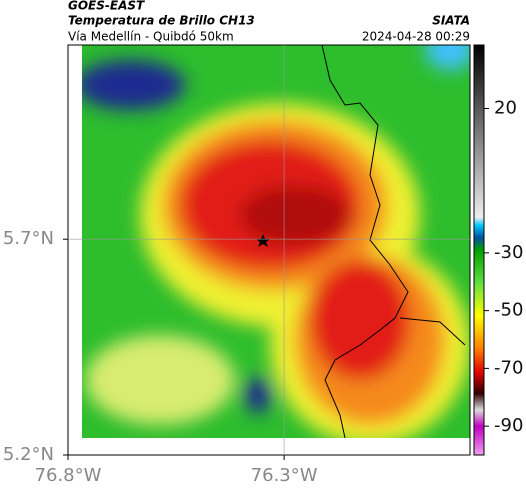  I want to click on timestamp: 2024-04-28 00:29, so click(416, 37).